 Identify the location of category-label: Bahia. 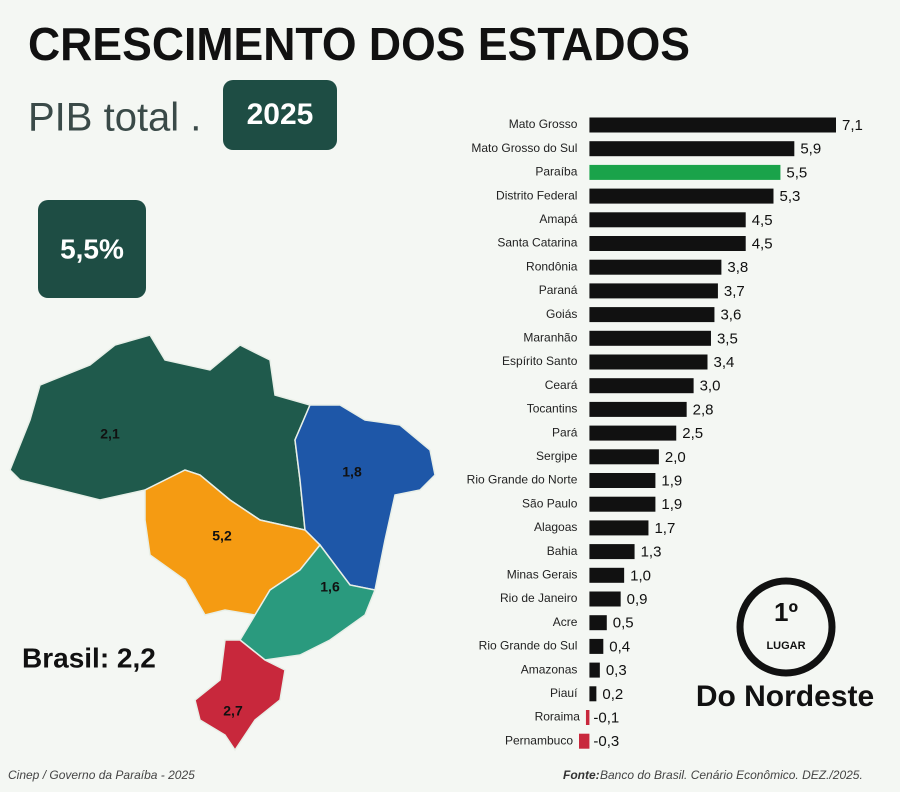
(562, 551).